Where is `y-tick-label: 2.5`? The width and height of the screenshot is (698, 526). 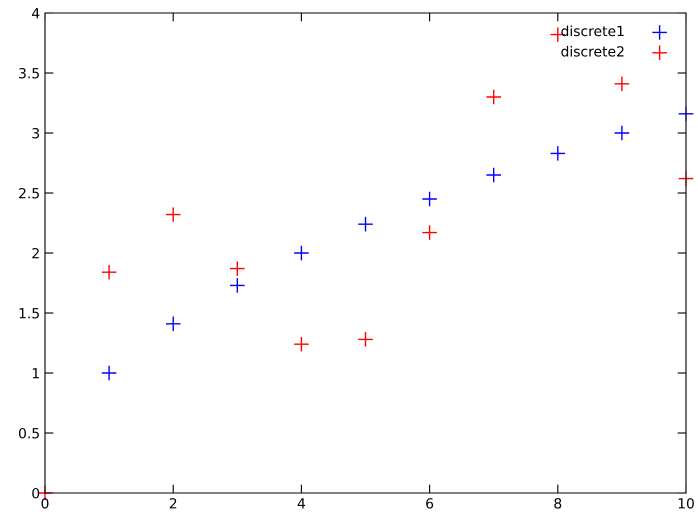
y-tick-label: 2.5 is located at coordinates (29, 193).